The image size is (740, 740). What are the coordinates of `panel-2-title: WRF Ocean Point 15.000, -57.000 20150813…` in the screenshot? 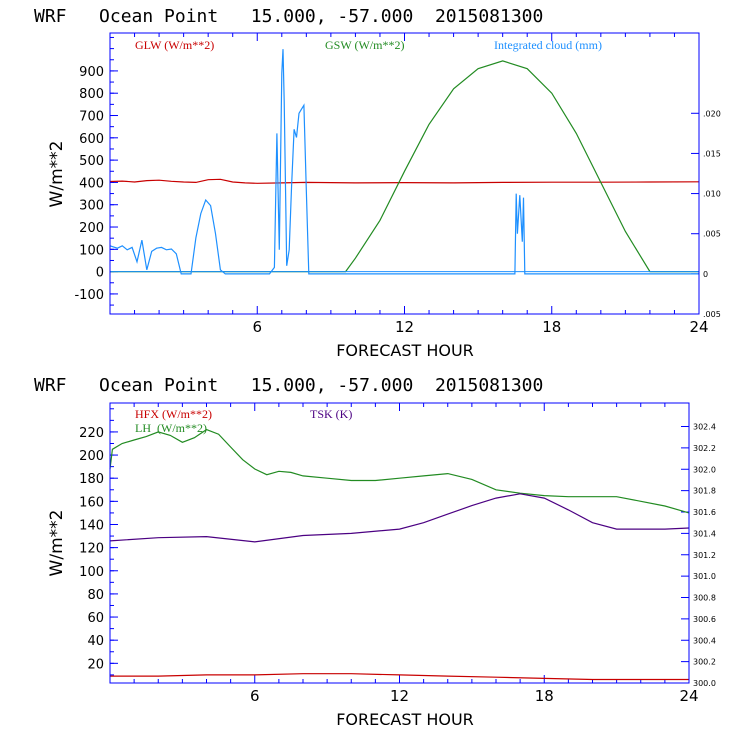 It's located at (288, 385).